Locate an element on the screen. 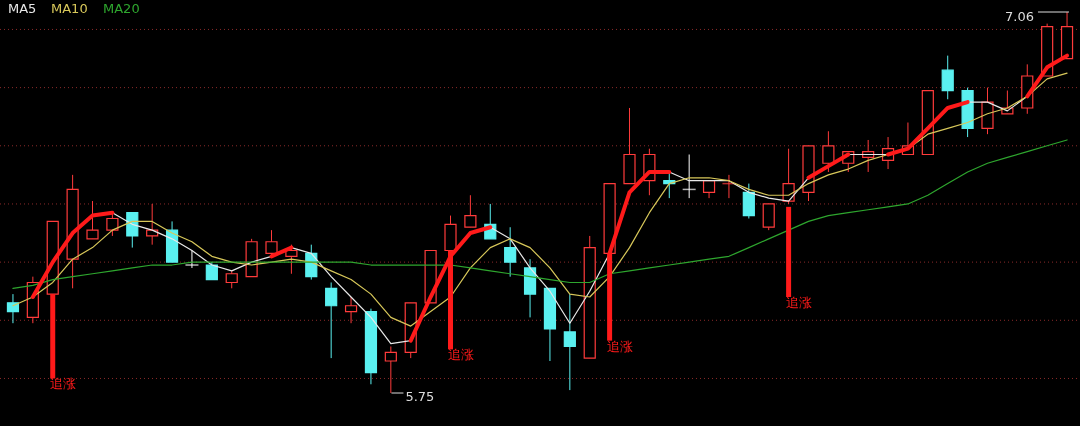 This screenshot has height=426, width=1080. text: MA20 is located at coordinates (121, 8).